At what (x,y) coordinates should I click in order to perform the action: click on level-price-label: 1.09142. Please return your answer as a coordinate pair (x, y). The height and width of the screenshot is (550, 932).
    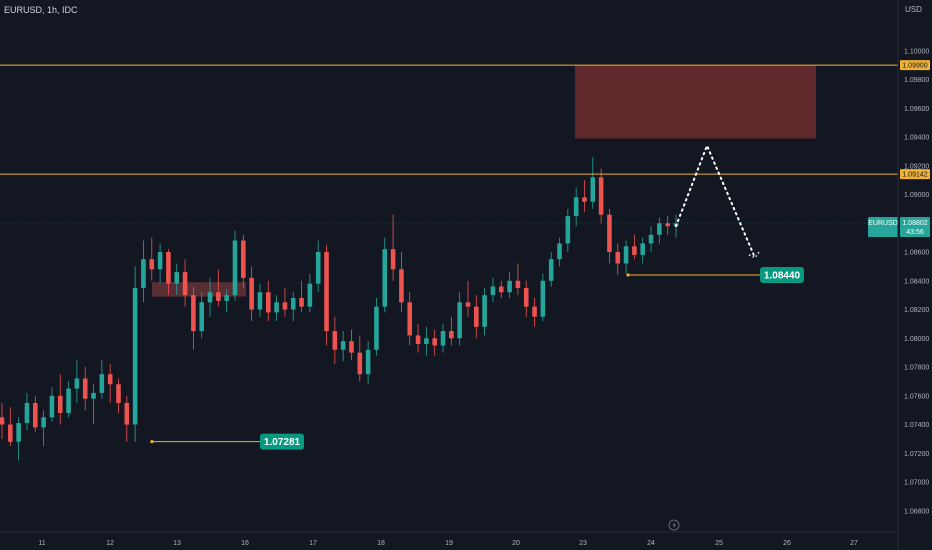
    Looking at the image, I should click on (914, 175).